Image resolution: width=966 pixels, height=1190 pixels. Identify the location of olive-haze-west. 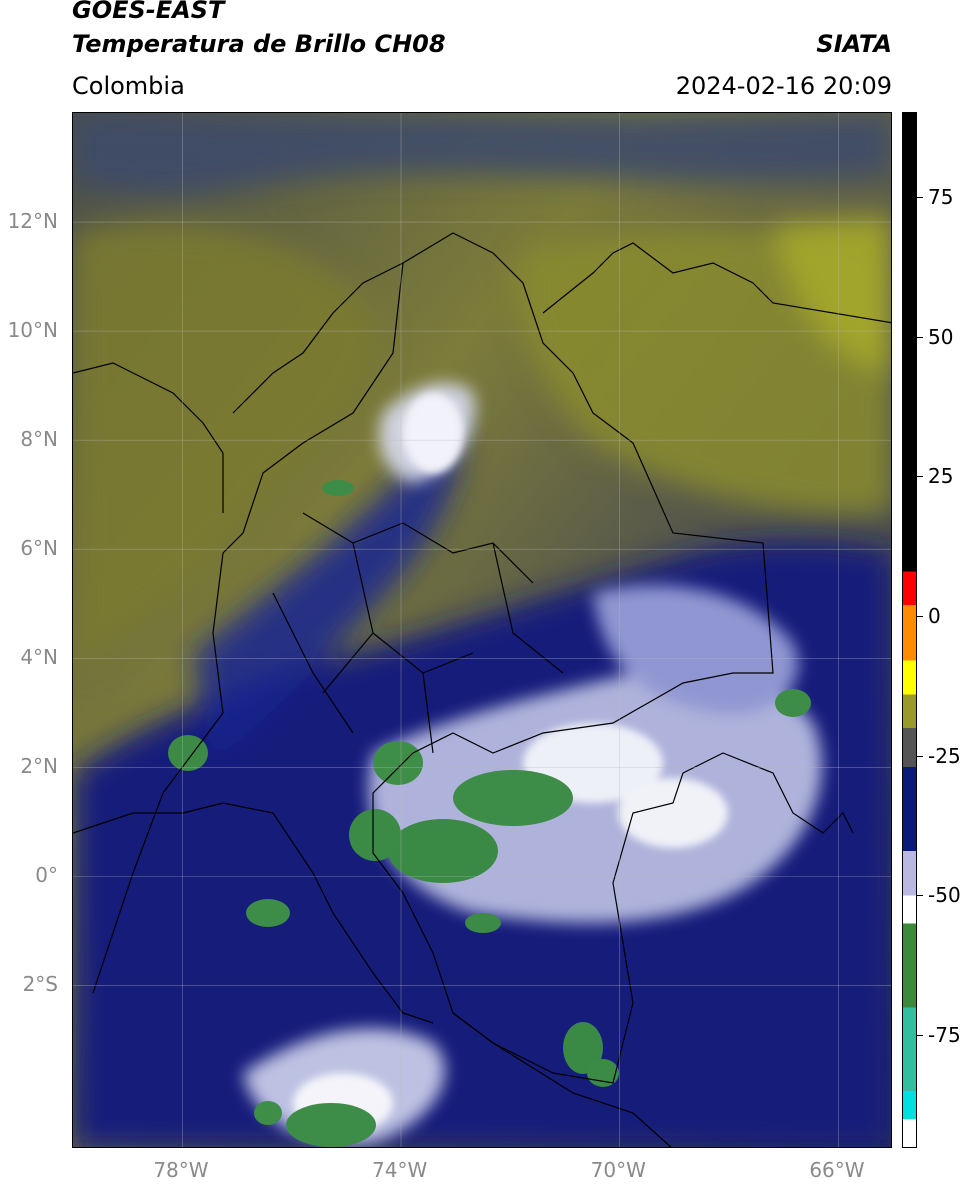
(226, 447).